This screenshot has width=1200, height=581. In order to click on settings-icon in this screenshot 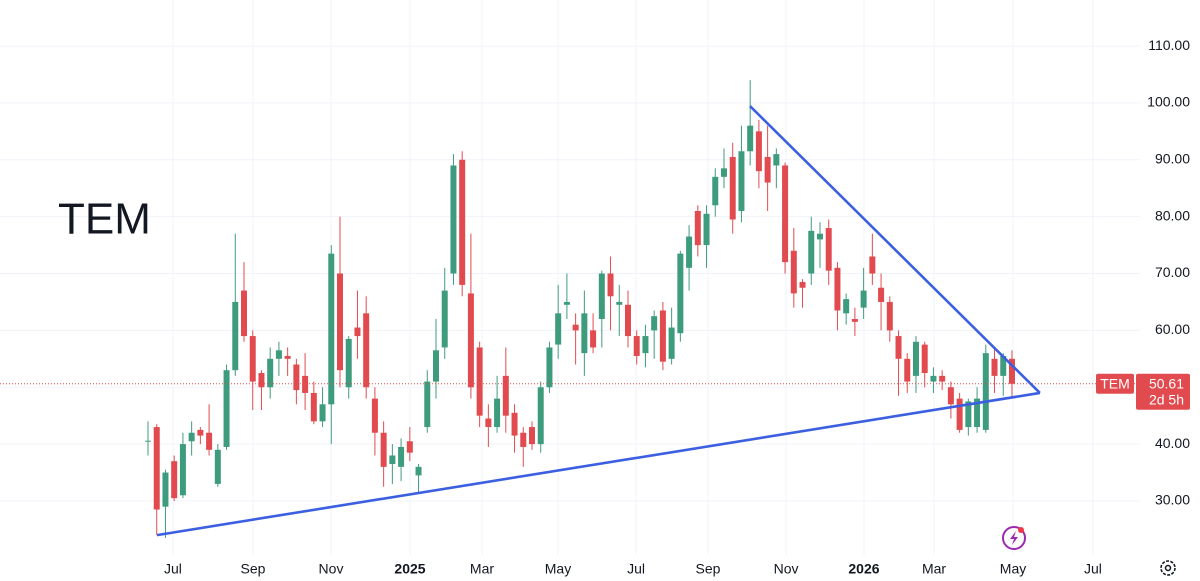, I will do `click(1168, 568)`.